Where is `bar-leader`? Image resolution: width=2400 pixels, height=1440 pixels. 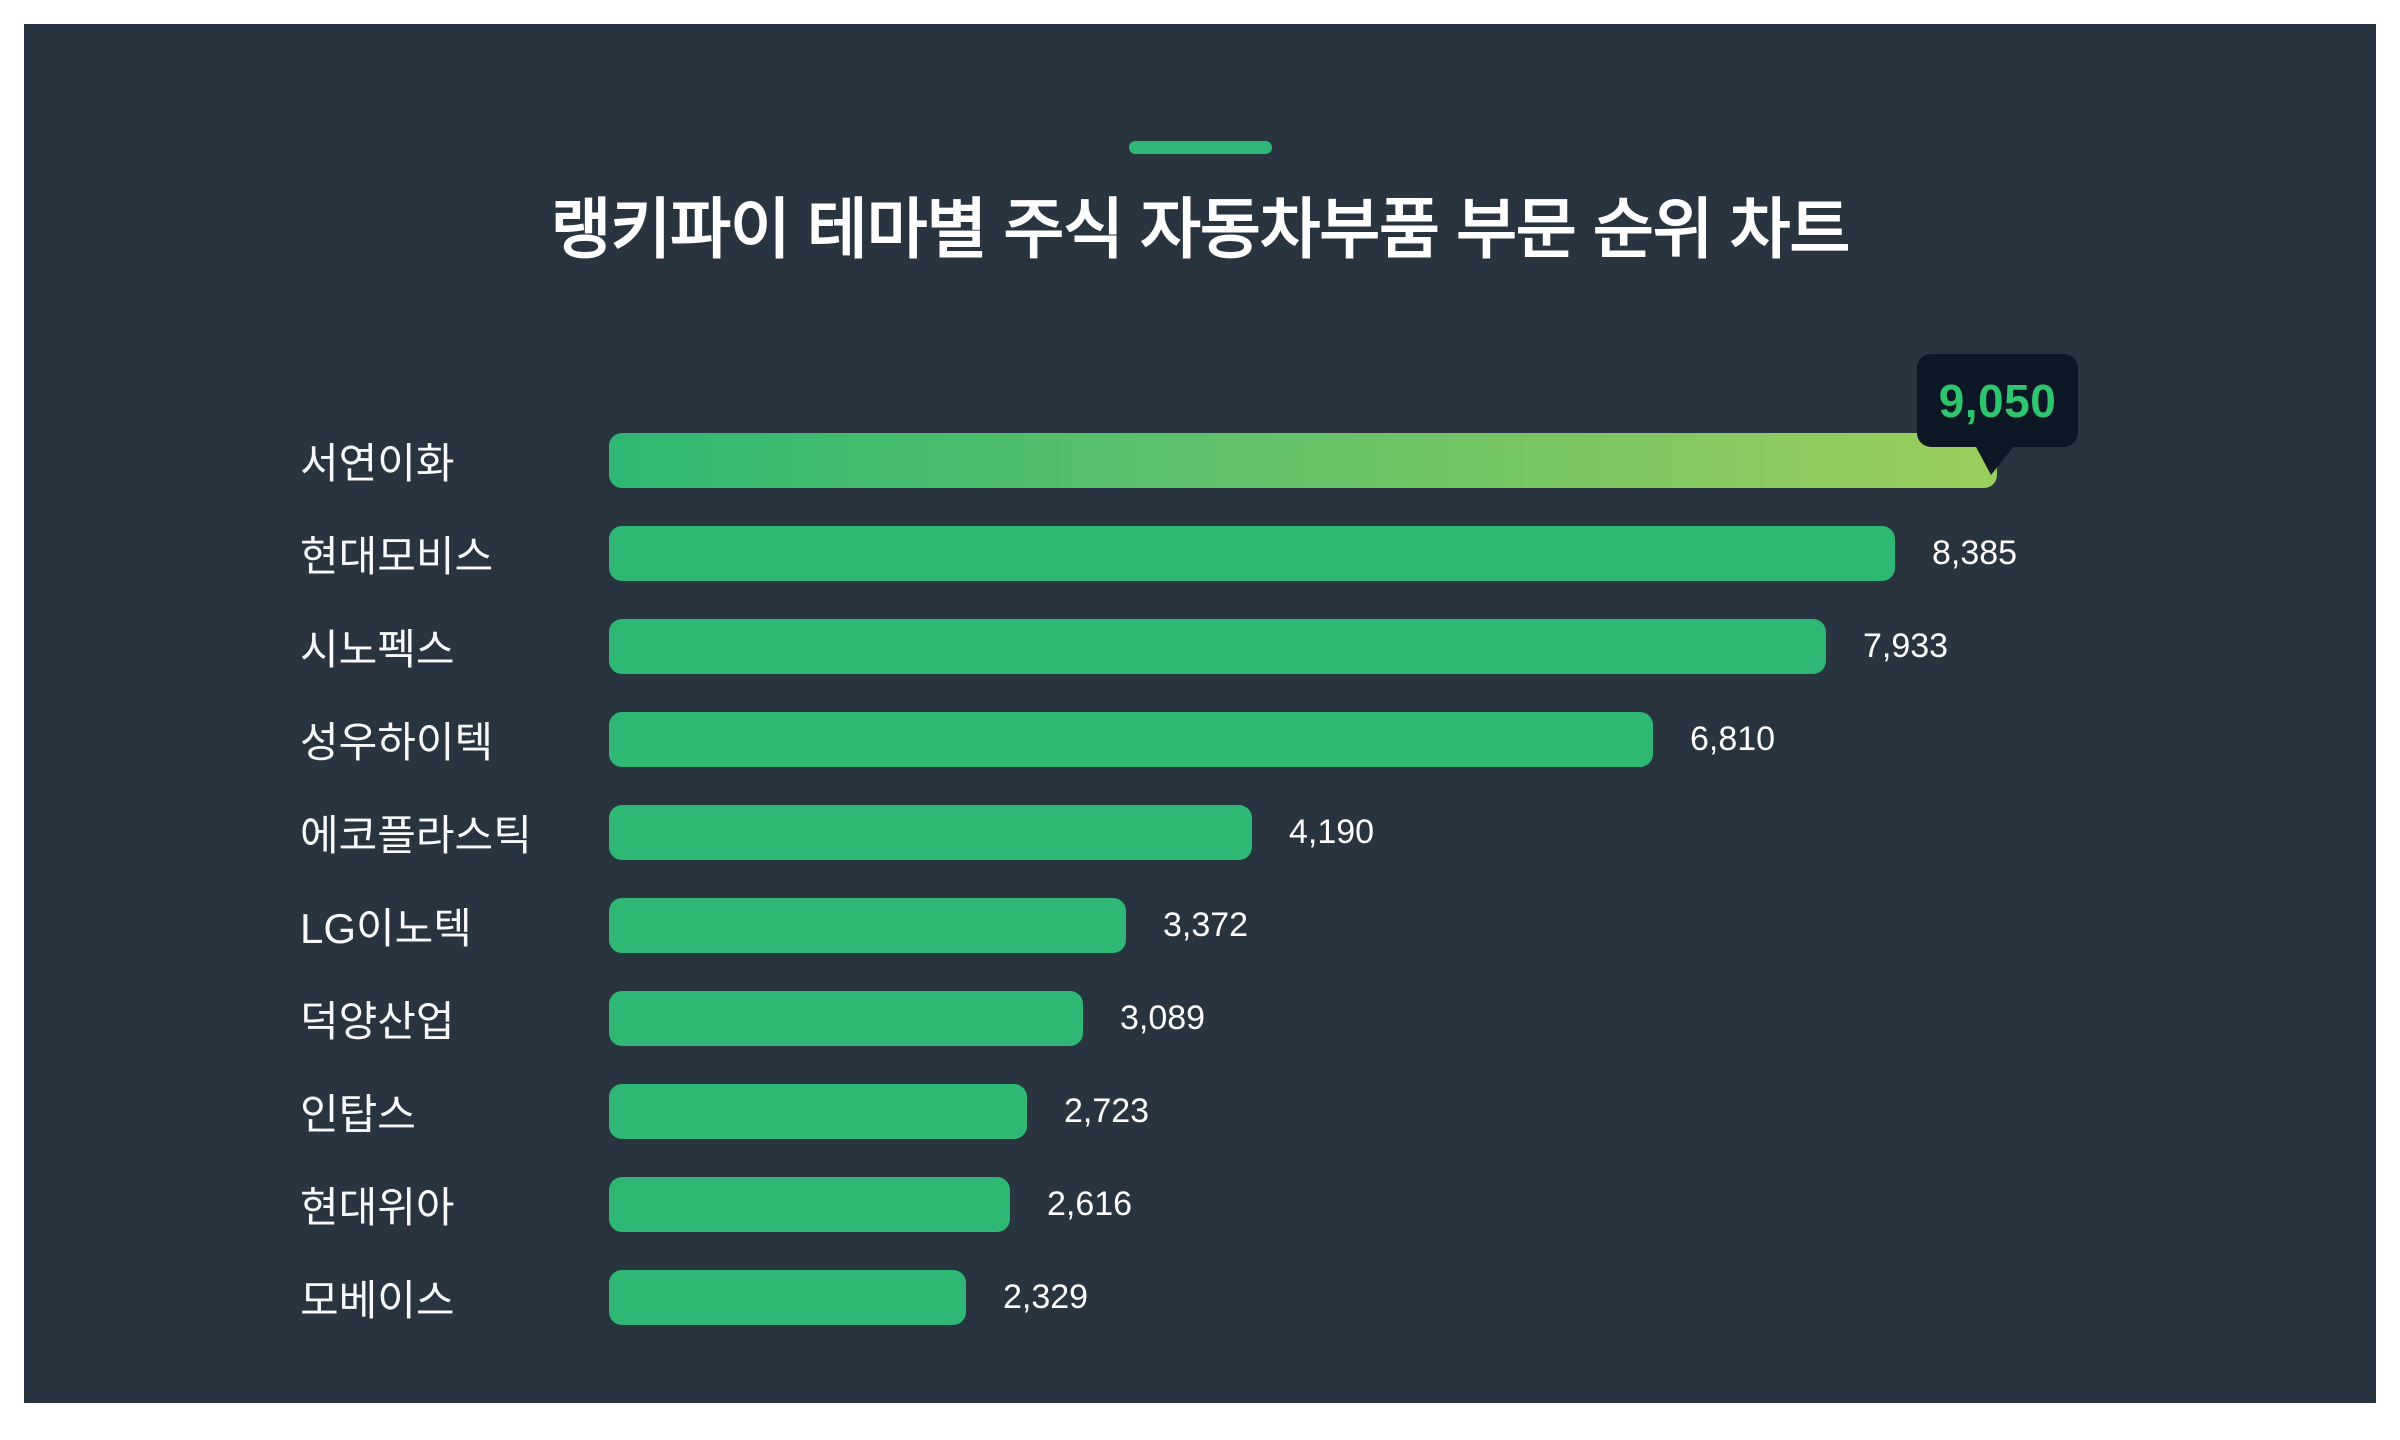 bar-leader is located at coordinates (1303, 460).